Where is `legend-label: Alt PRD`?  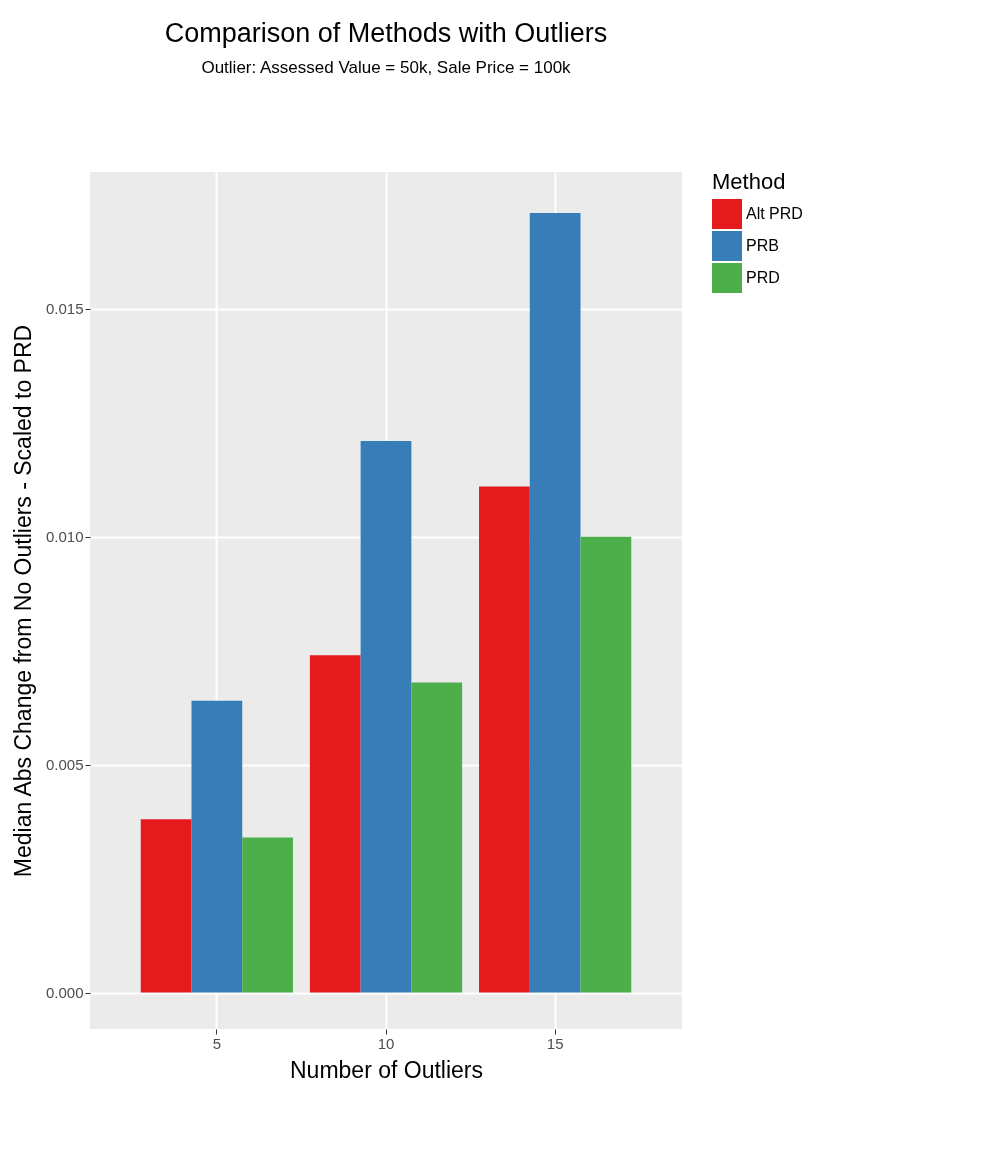 legend-label: Alt PRD is located at coordinates (774, 213).